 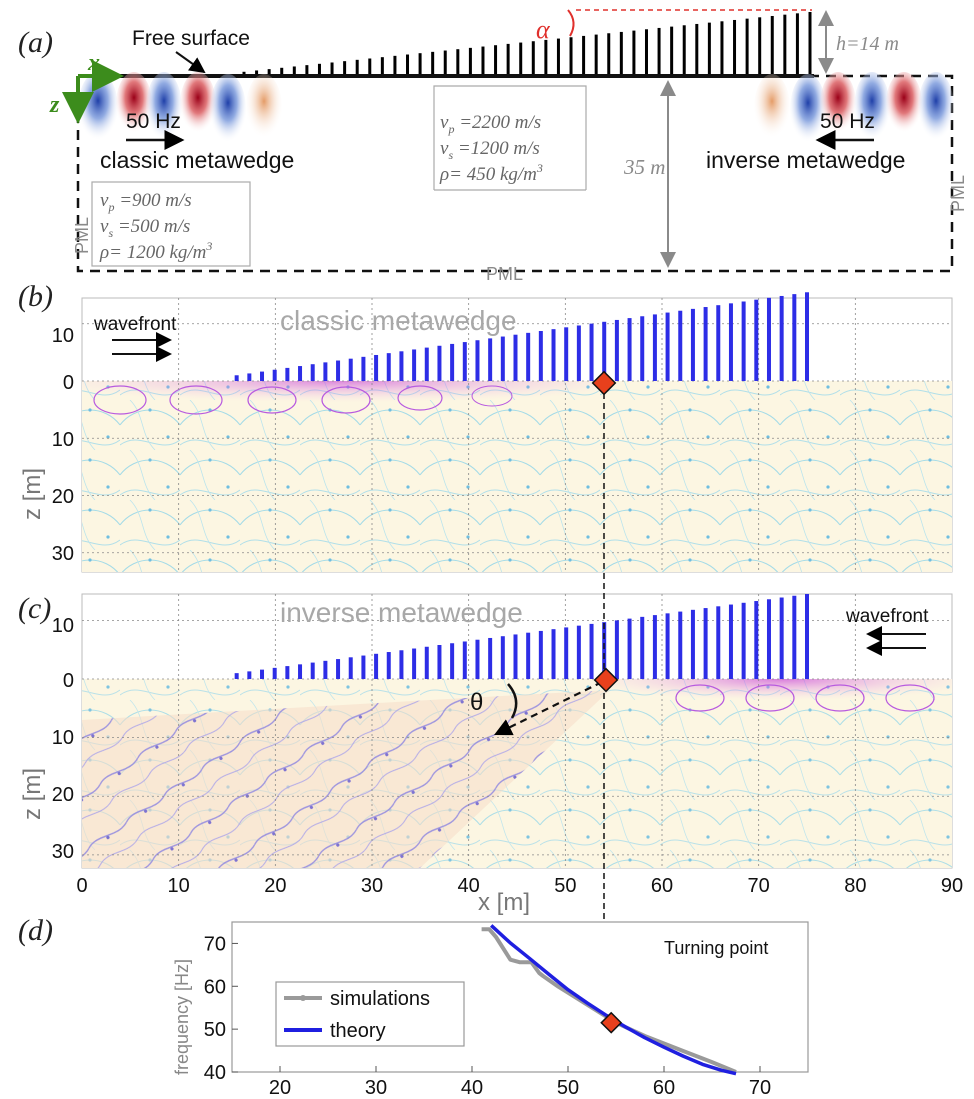 I want to click on panel-c-ylabel: z [m], so click(x=32, y=794).